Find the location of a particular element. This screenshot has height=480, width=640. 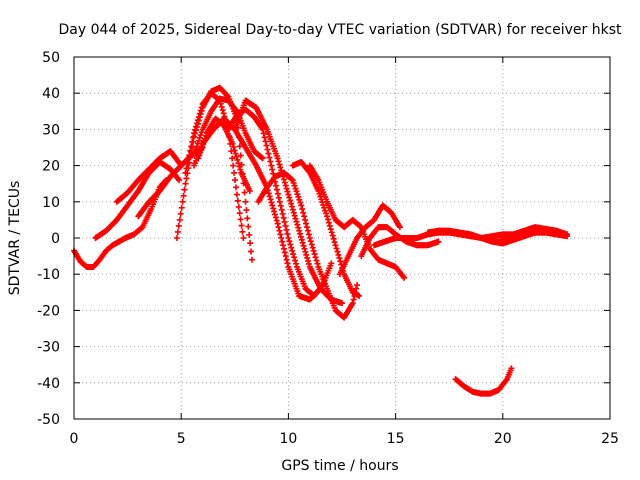

x-tick-label: 0 is located at coordinates (74, 439).